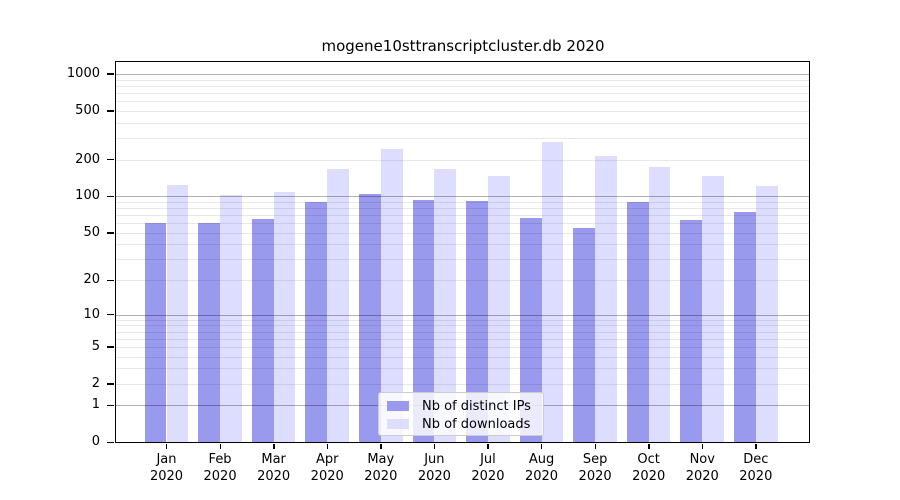 This screenshot has width=900, height=500. Describe the element at coordinates (274, 468) in the screenshot. I see `x-tick-label-mar: Mar 2020` at that location.